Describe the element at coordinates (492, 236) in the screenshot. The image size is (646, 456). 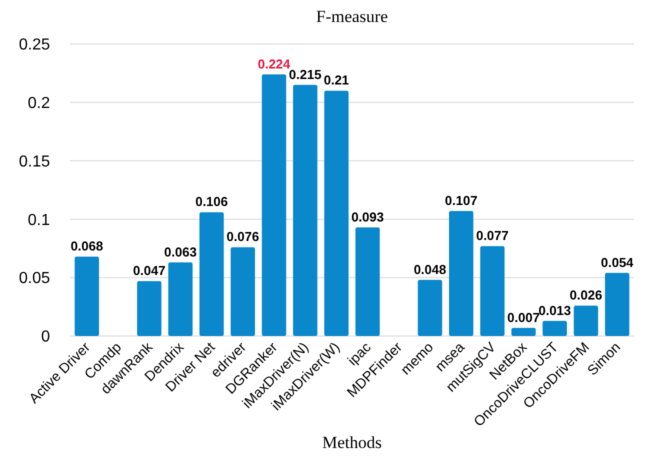
I see `data-label: 0.077` at that location.